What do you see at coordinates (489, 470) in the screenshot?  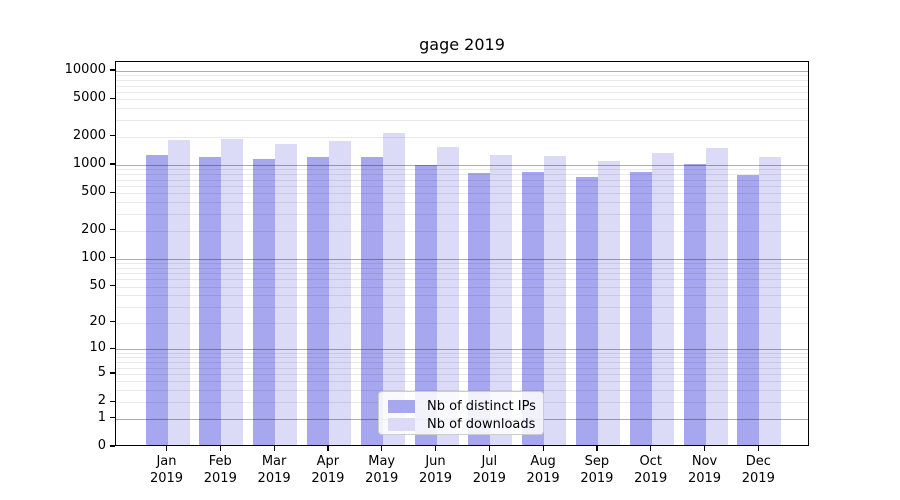 I see `x-tick-label: Jul 2019` at bounding box center [489, 470].